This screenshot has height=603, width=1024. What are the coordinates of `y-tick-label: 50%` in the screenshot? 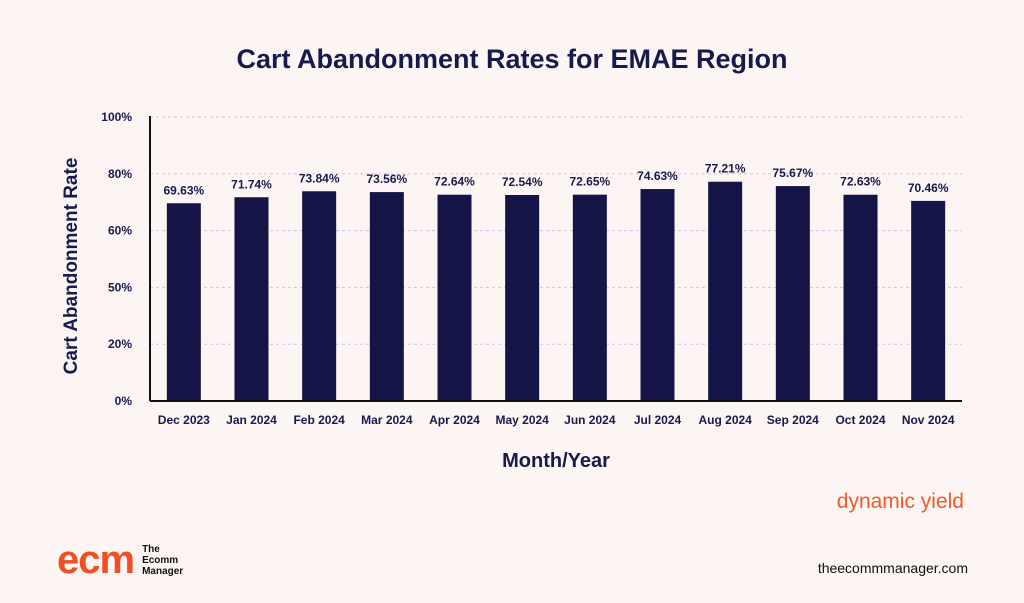 It's located at (120, 287).